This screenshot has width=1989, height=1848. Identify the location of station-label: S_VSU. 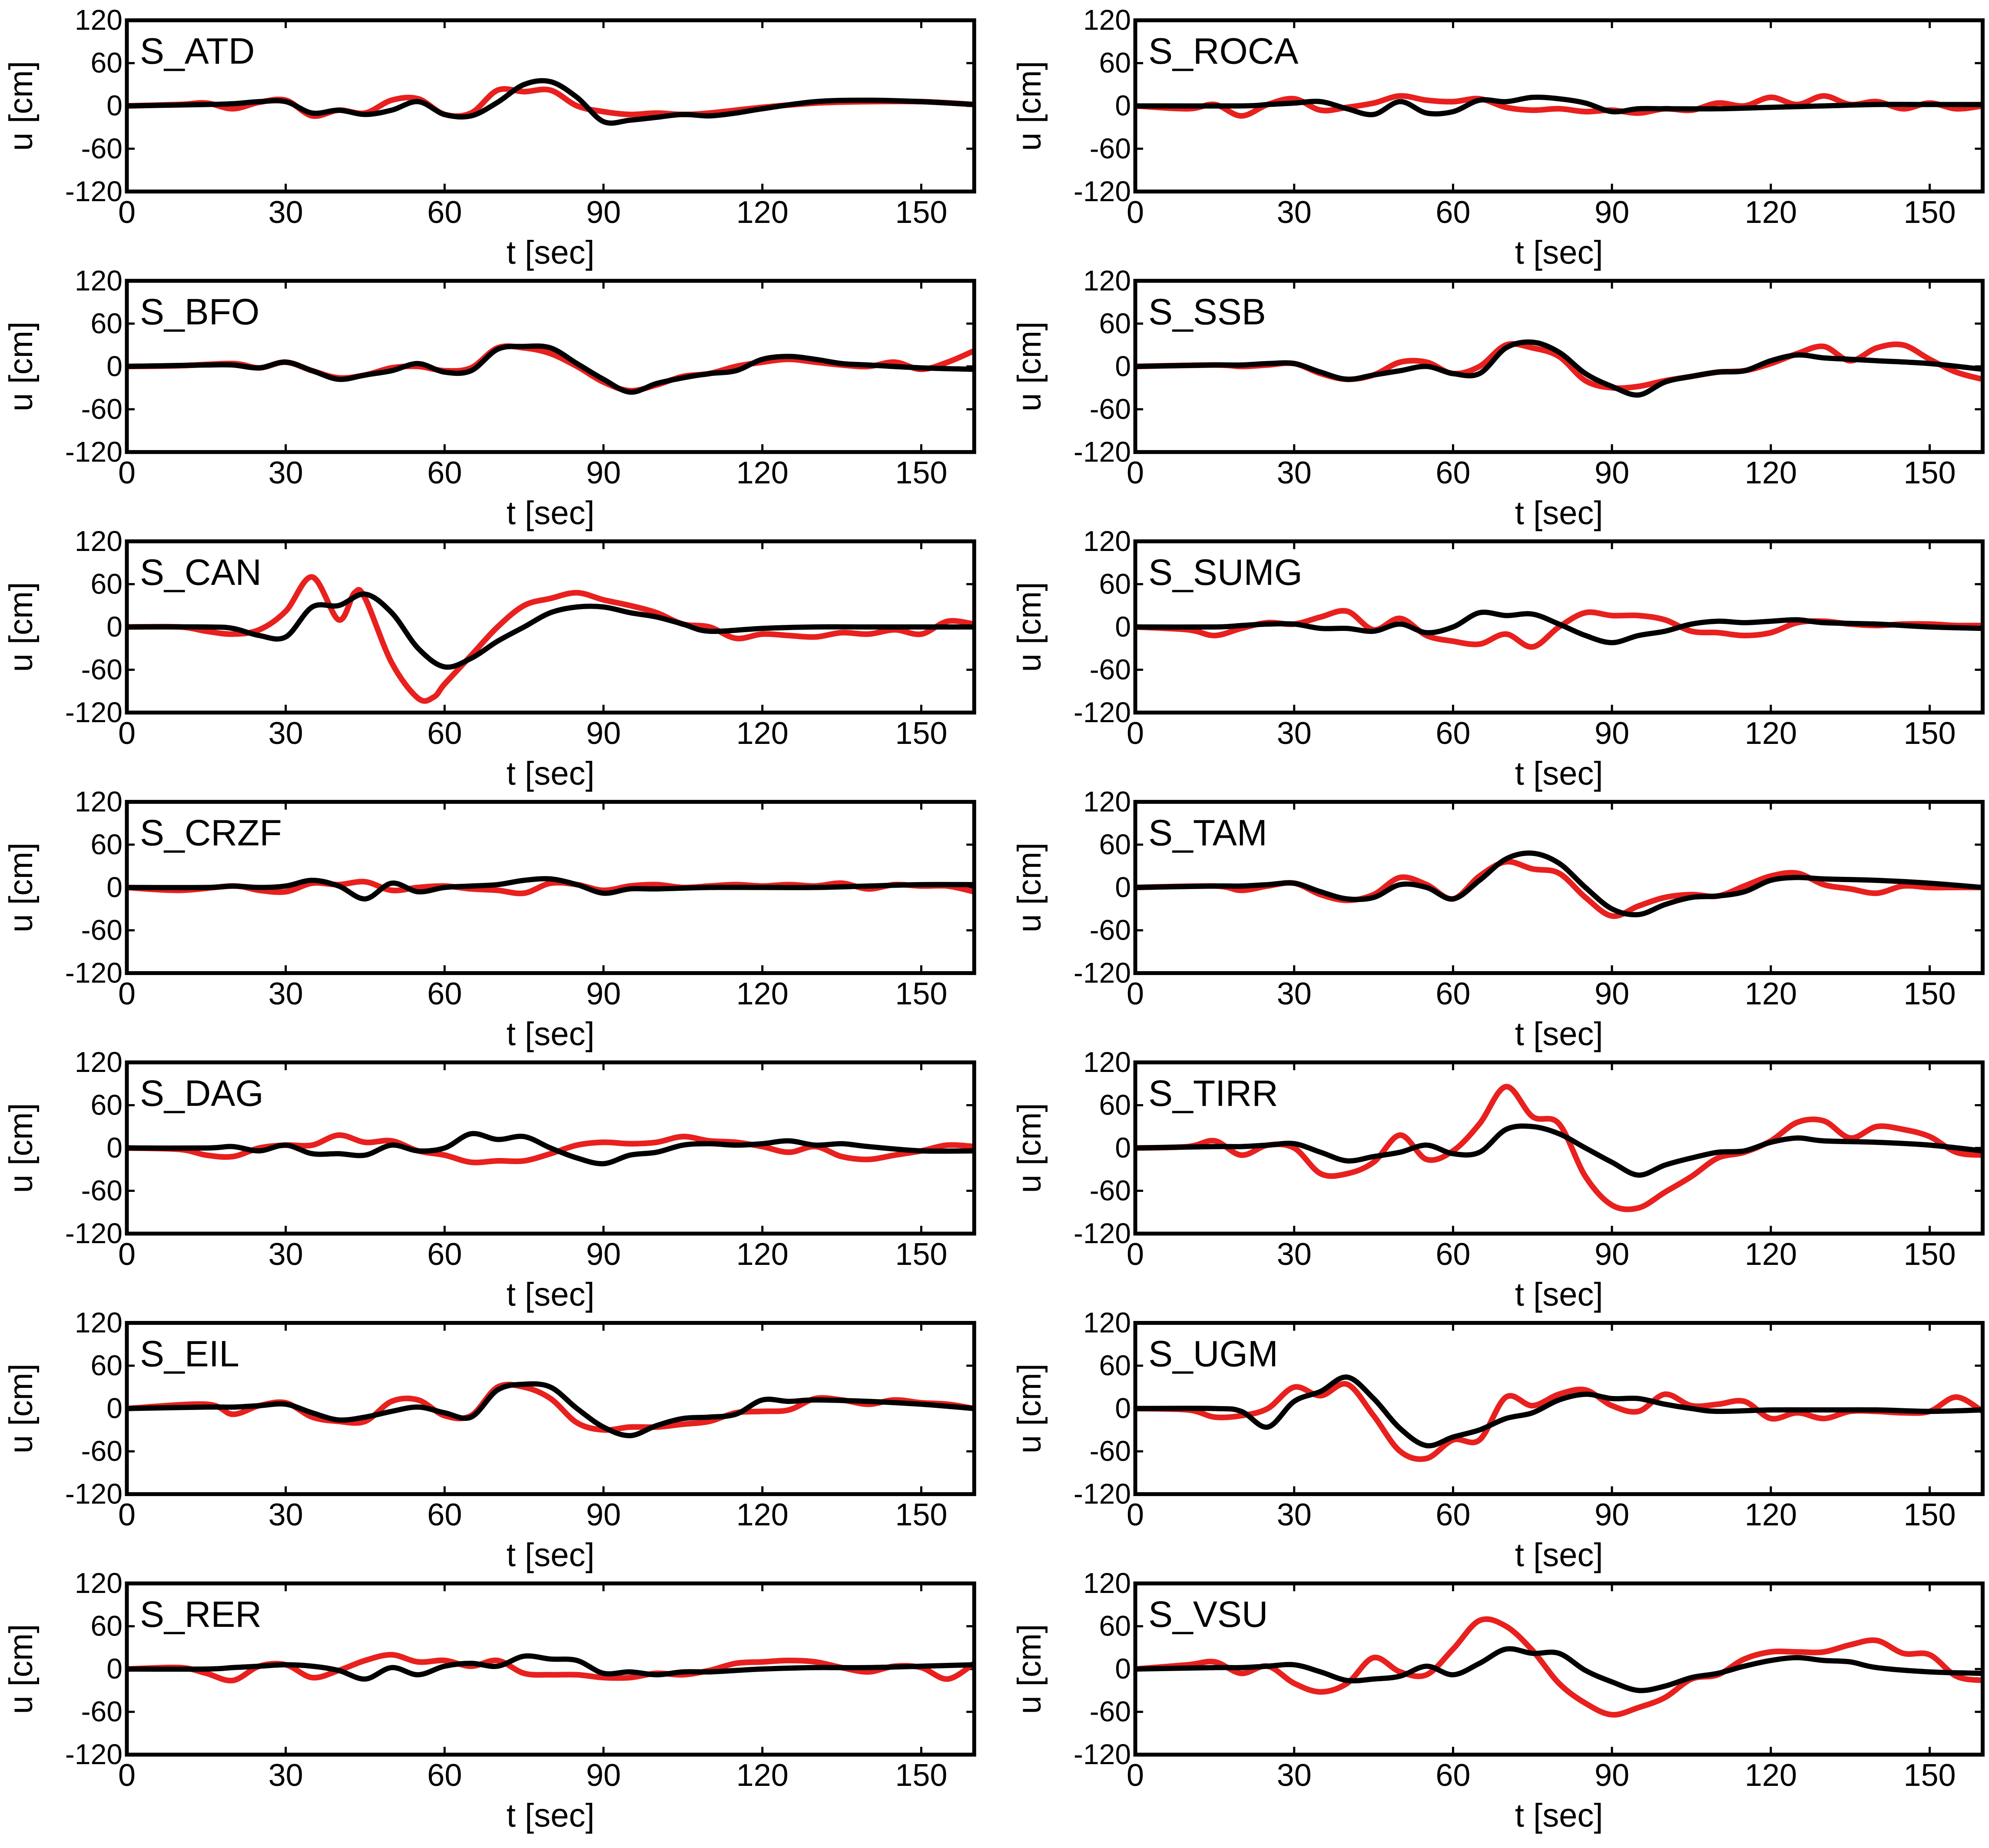
(1208, 1615).